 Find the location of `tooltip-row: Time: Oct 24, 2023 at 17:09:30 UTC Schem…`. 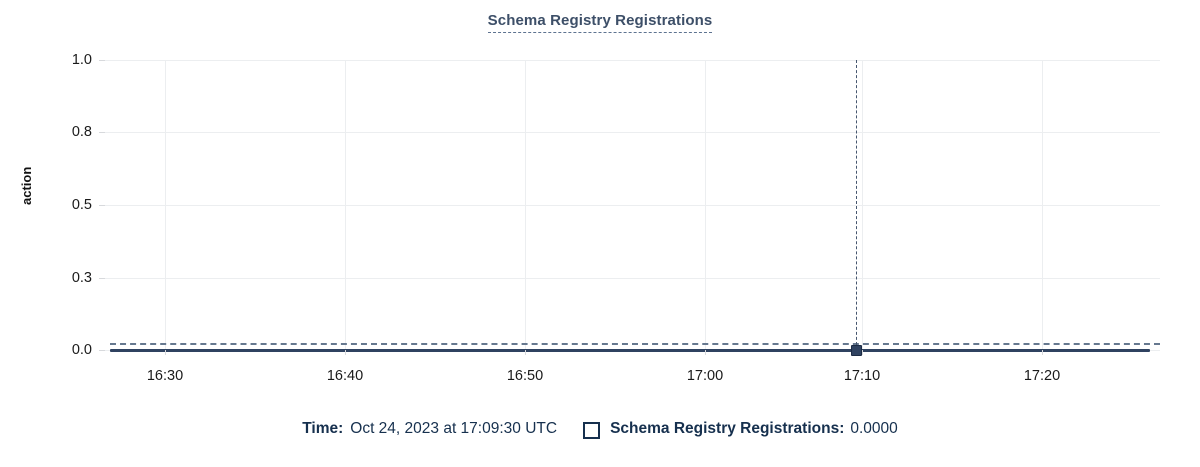

tooltip-row: Time: Oct 24, 2023 at 17:09:30 UTC Schem… is located at coordinates (600, 429).